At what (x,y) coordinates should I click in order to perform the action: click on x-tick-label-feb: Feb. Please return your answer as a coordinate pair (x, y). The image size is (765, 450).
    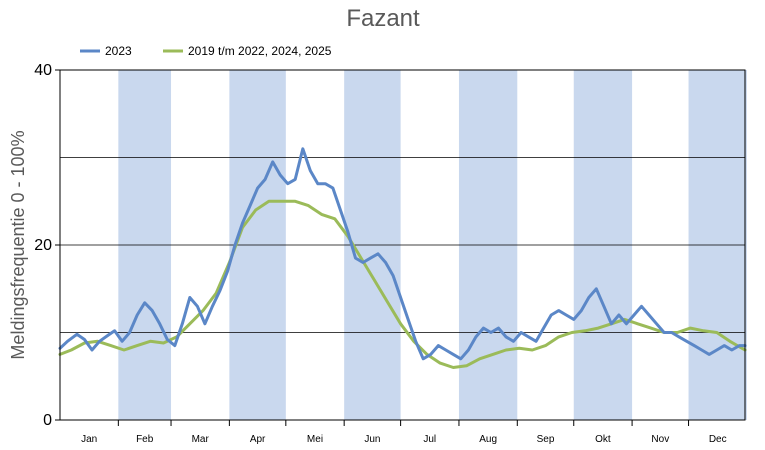
    Looking at the image, I should click on (145, 439).